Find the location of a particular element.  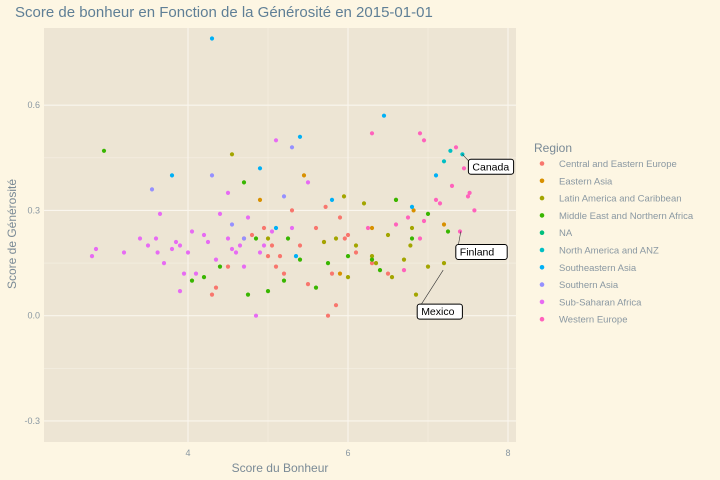

legend-entry: NA is located at coordinates (556, 233).